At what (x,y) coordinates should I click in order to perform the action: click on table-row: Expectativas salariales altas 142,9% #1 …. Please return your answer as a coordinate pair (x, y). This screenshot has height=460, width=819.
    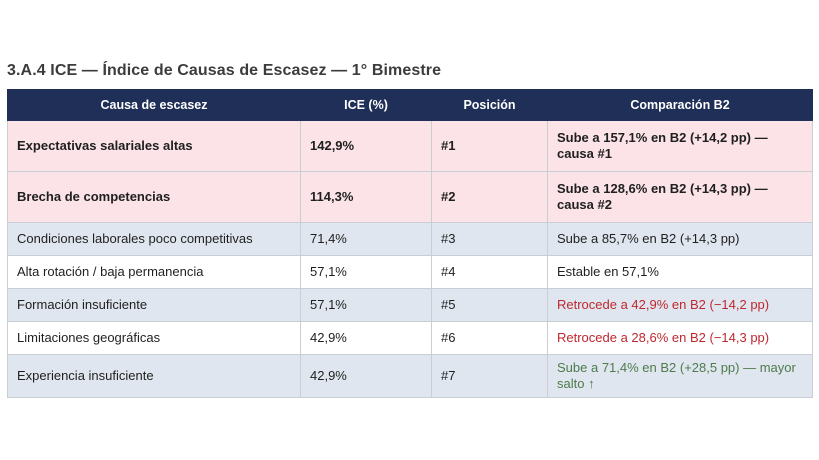
    Looking at the image, I should click on (410, 146).